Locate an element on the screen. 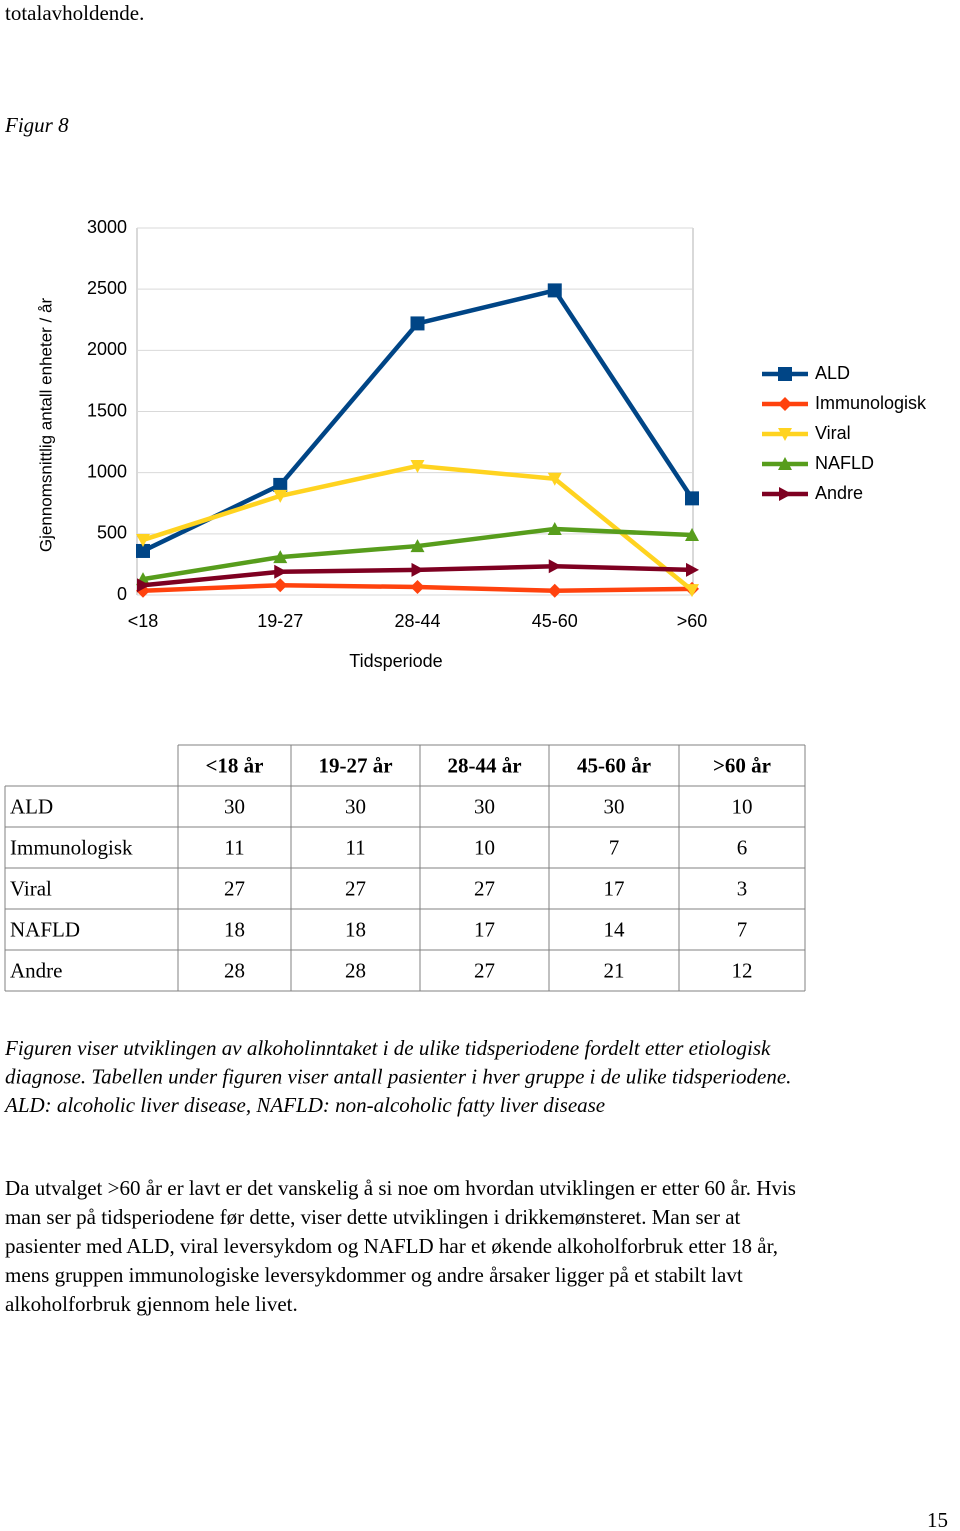 The height and width of the screenshot is (1531, 960). legend-label: Viral is located at coordinates (833, 433).